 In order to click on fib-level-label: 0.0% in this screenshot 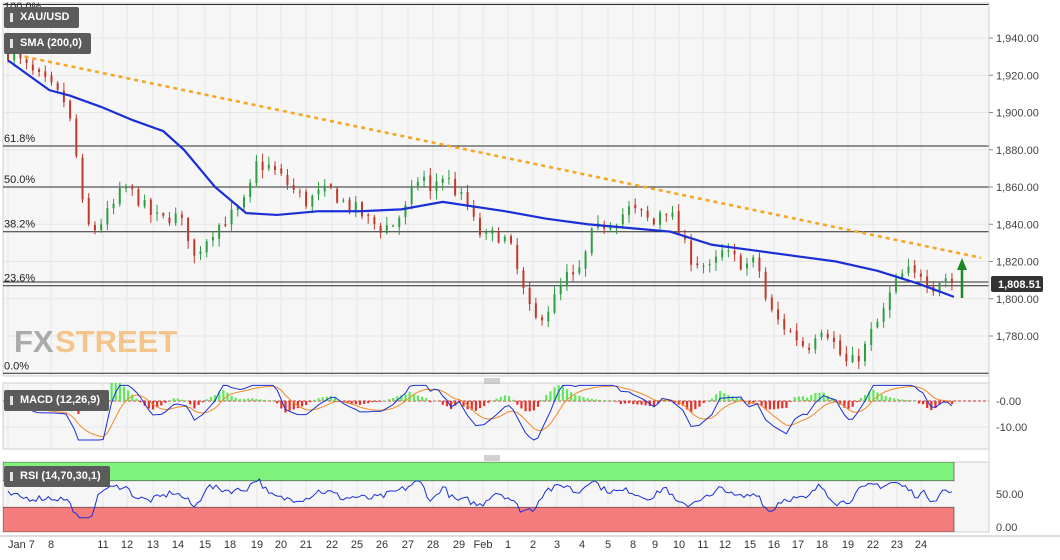, I will do `click(16, 366)`.